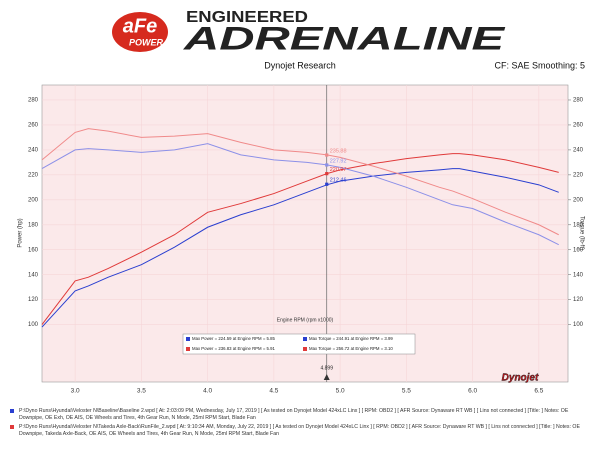  Describe the element at coordinates (140, 26) in the screenshot. I see `brand: aFe` at that location.